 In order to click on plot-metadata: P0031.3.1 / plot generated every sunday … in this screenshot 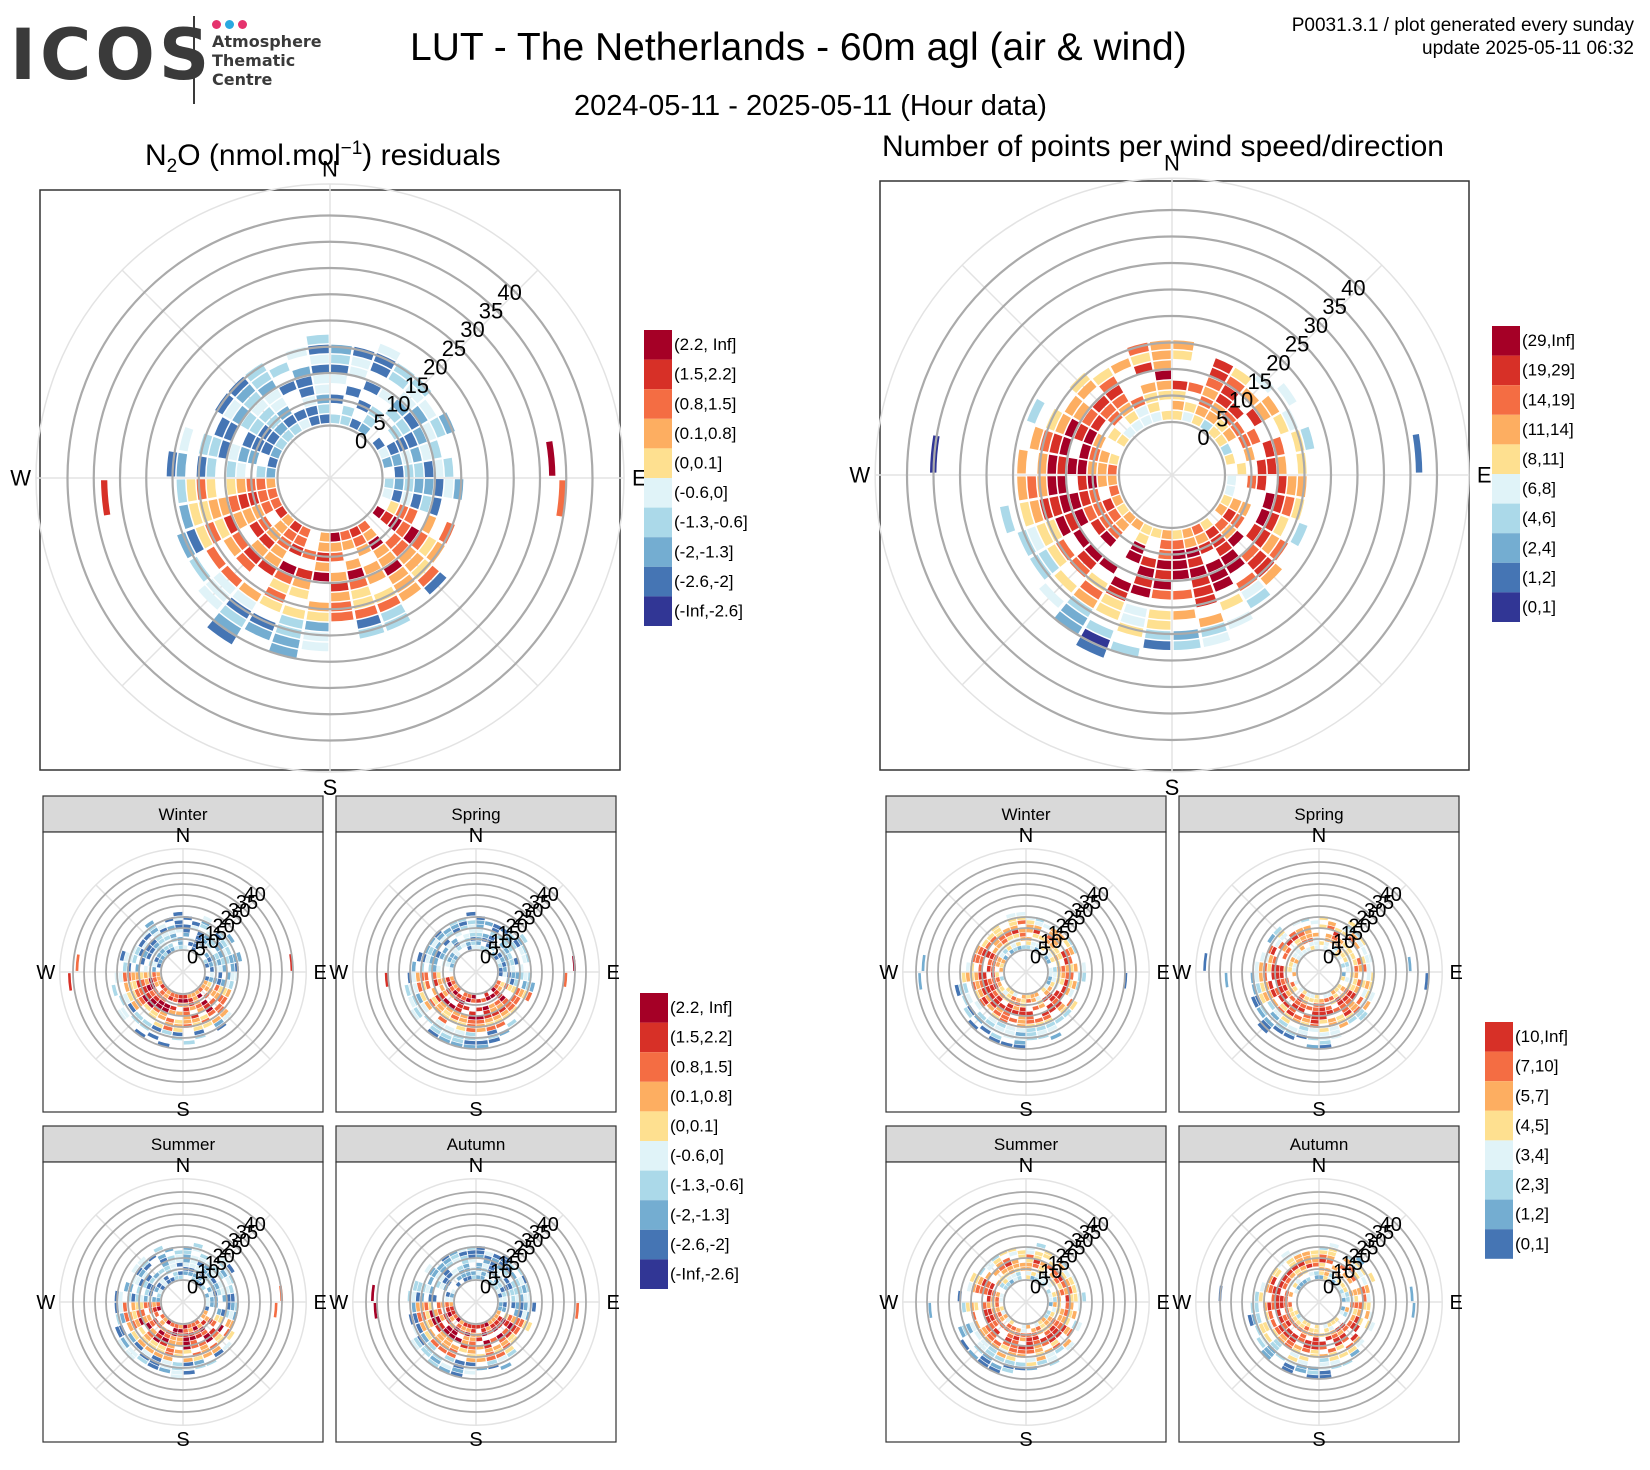, I will do `click(1463, 37)`.